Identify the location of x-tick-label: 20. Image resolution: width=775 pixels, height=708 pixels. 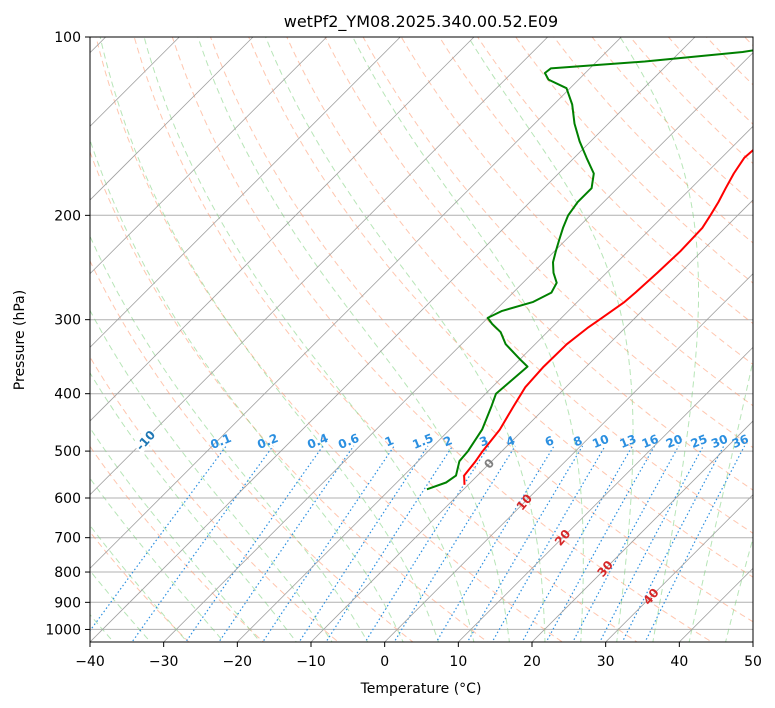
(532, 662).